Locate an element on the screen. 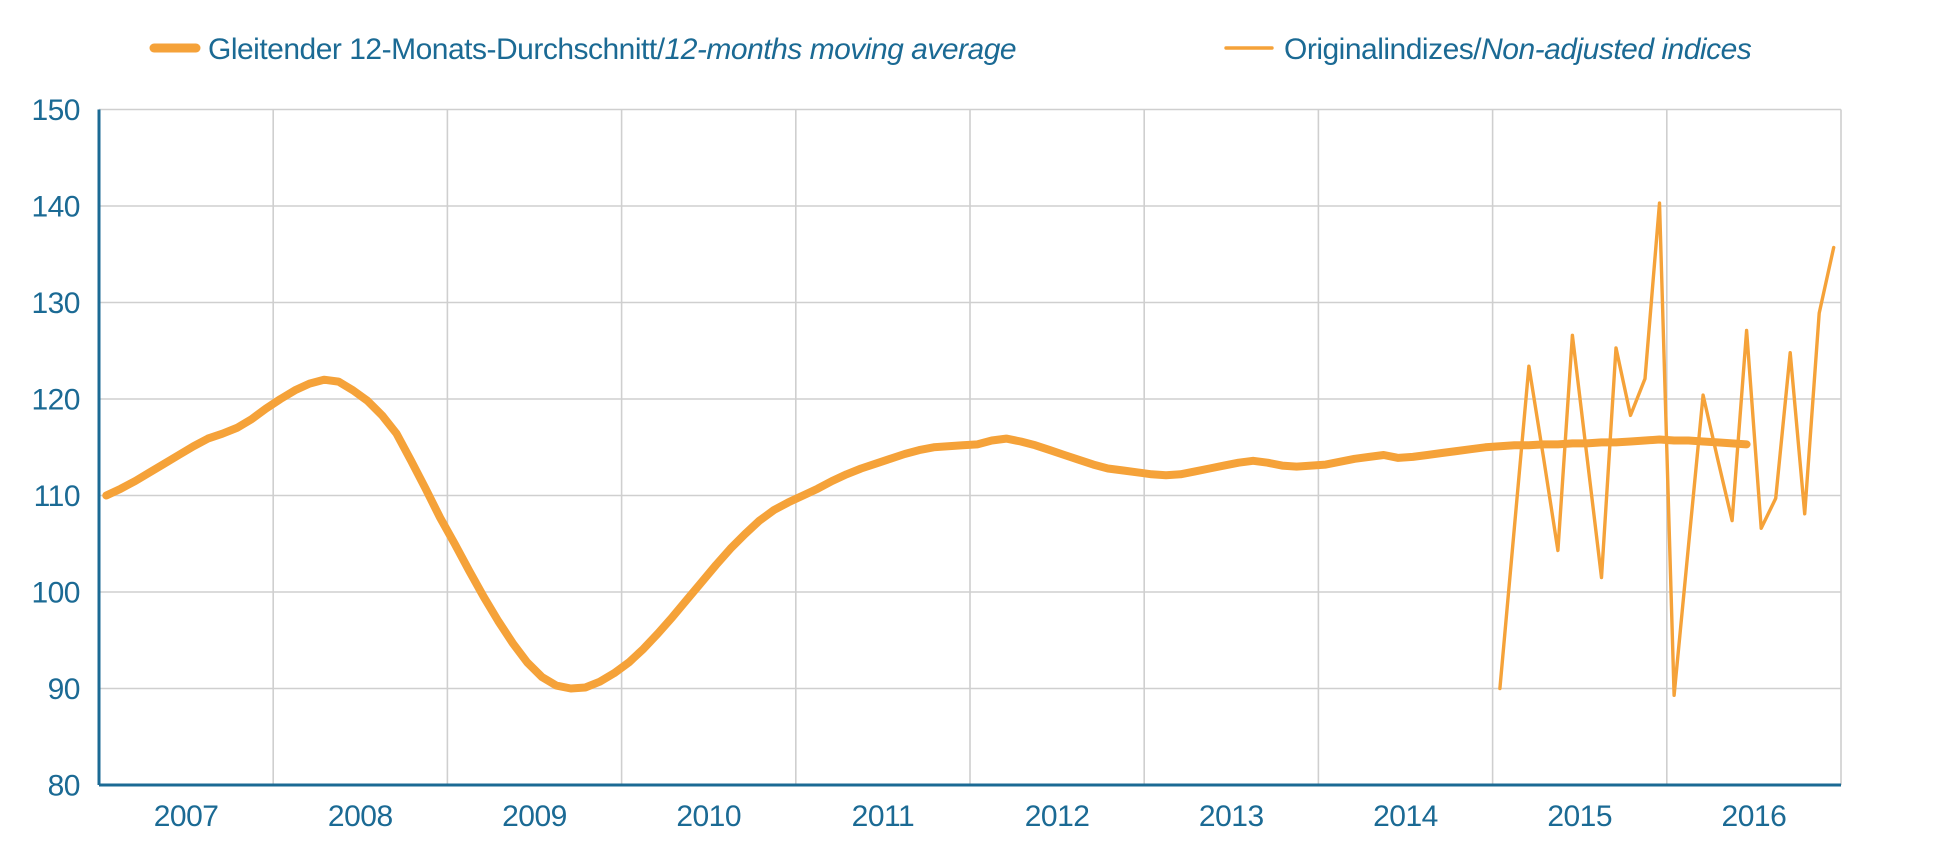 This screenshot has height=866, width=1941. series-original-indices-line is located at coordinates (1667, 449).